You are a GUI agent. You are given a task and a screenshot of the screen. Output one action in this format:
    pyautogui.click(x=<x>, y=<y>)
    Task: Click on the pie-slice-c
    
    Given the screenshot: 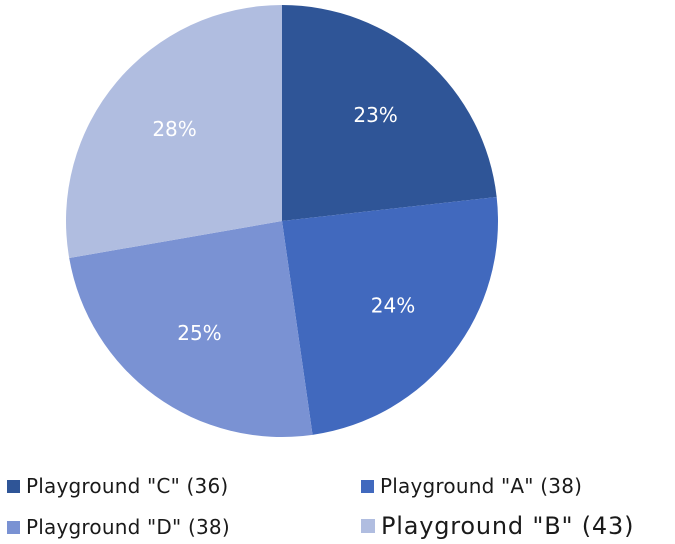 What is the action you would take?
    pyautogui.click(x=389, y=113)
    